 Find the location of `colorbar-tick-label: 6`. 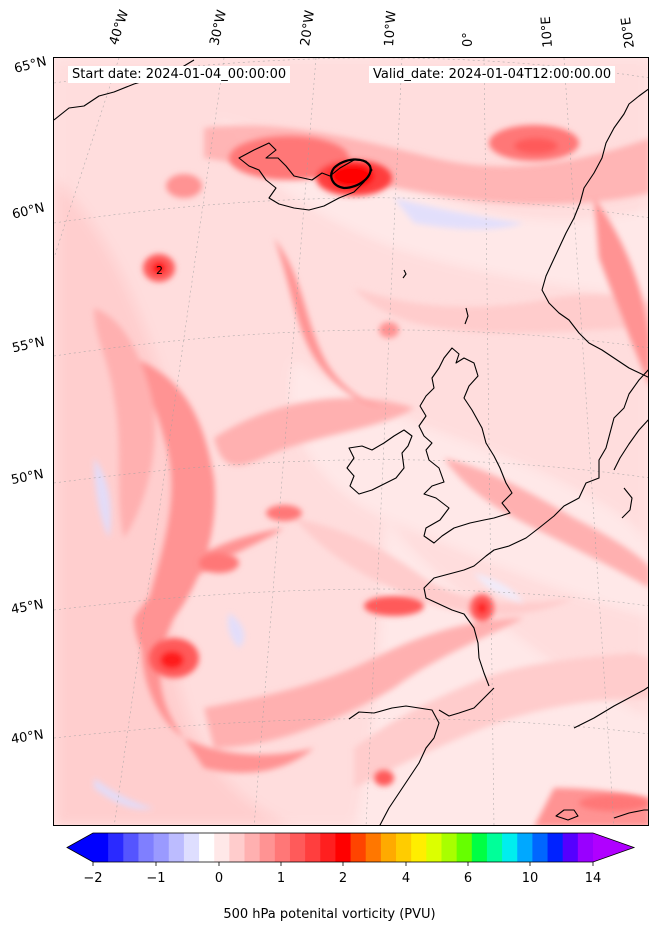

colorbar-tick-label: 6 is located at coordinates (468, 878).